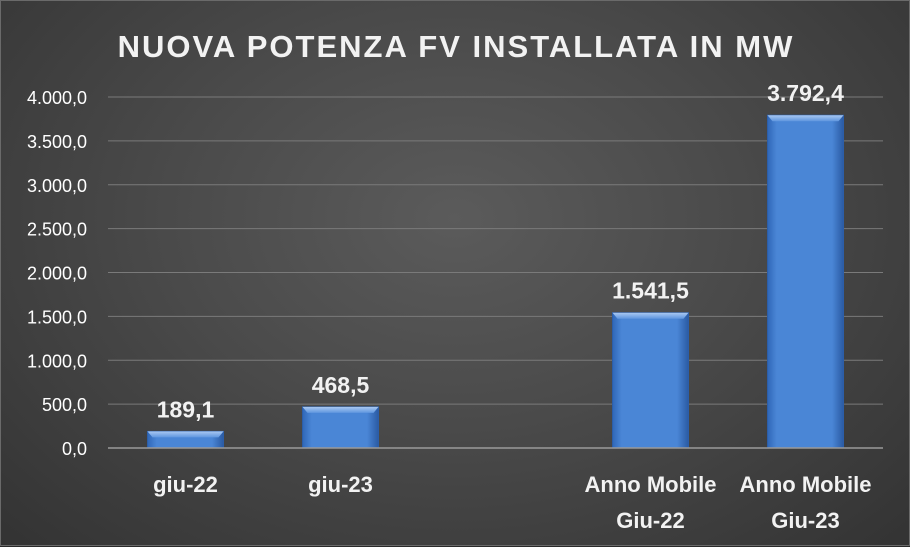 The height and width of the screenshot is (547, 910). I want to click on x-tick-label: giu-22, so click(185, 484).